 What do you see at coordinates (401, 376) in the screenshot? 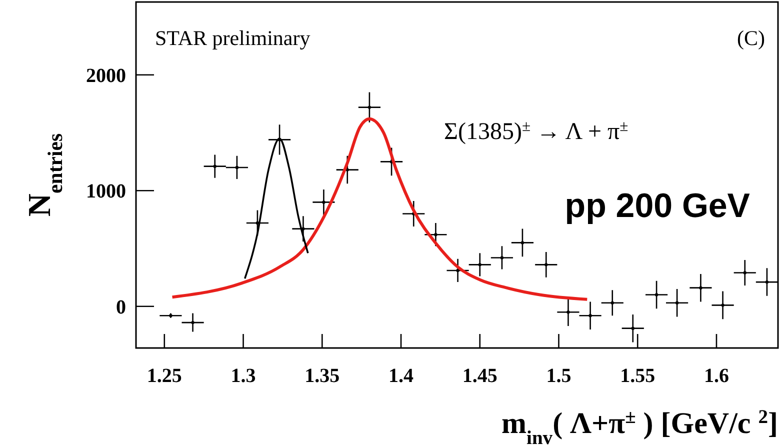
I see `x-tick-label: 1.4` at bounding box center [401, 376].